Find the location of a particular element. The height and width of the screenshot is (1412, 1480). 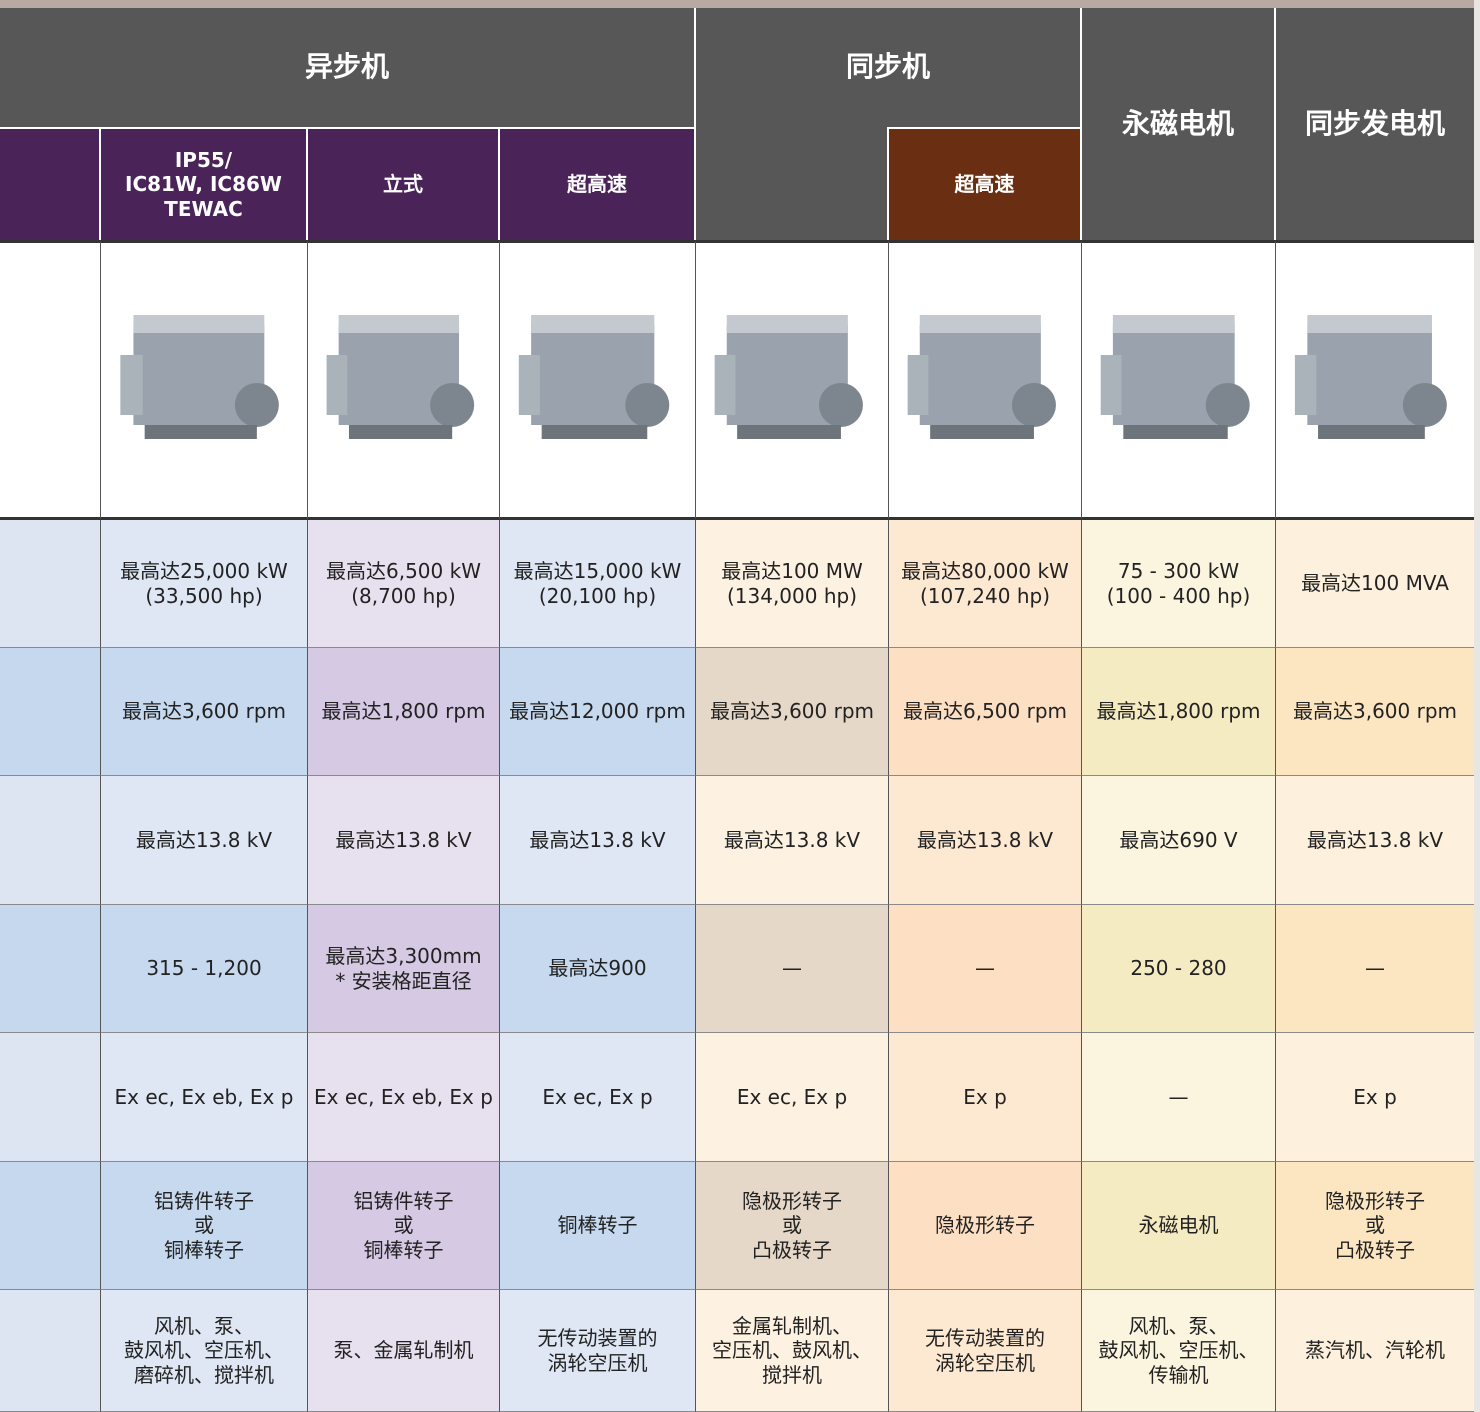

table-cell: 最高达12,000 rpm is located at coordinates (598, 712).